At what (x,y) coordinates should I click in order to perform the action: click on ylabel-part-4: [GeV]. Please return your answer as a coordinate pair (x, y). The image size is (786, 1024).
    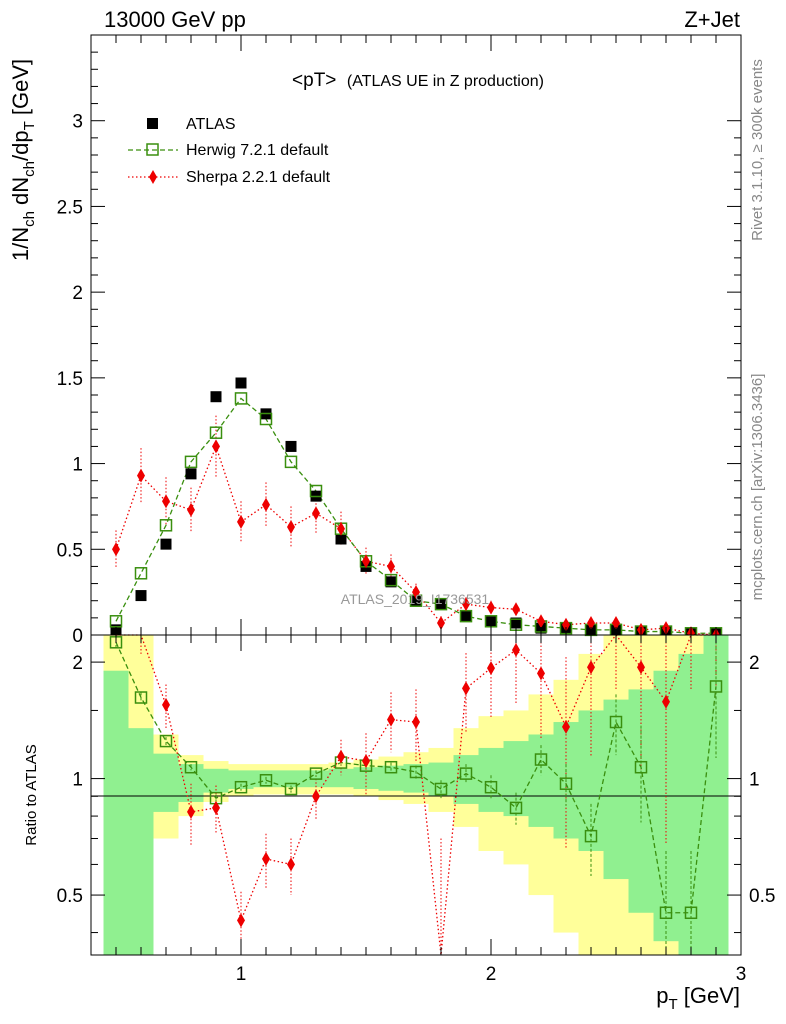
    Looking at the image, I should click on (20, 90).